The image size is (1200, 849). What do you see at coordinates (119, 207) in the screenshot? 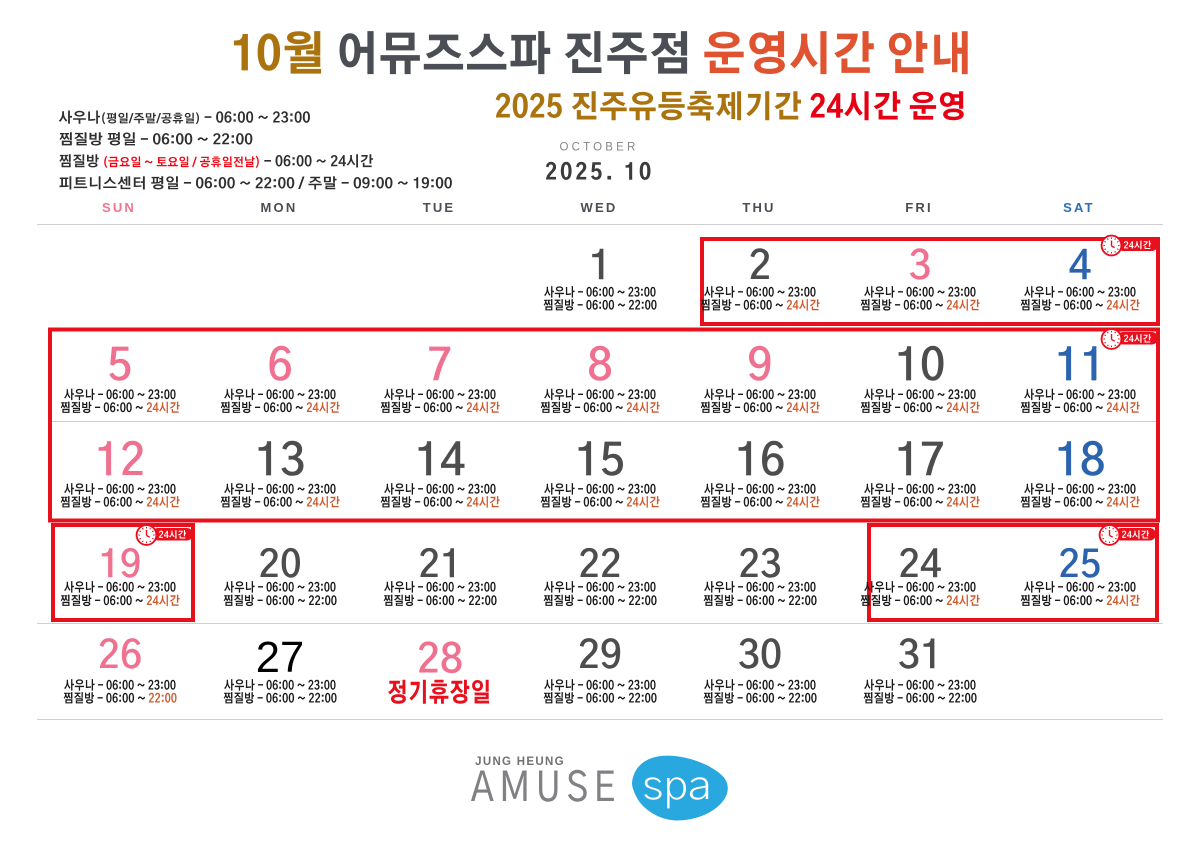
I see `svg-text: SUN` at bounding box center [119, 207].